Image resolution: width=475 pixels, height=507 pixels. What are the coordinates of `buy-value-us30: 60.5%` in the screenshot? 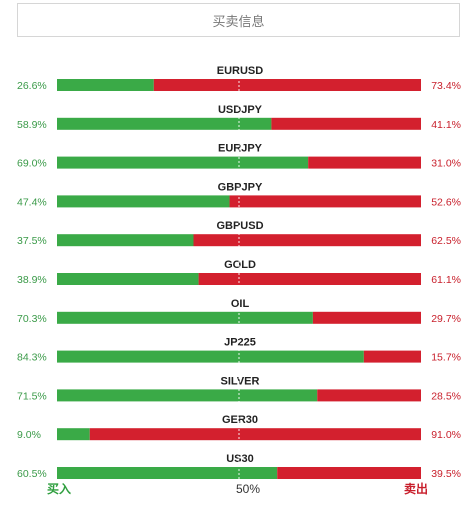 It's located at (32, 474).